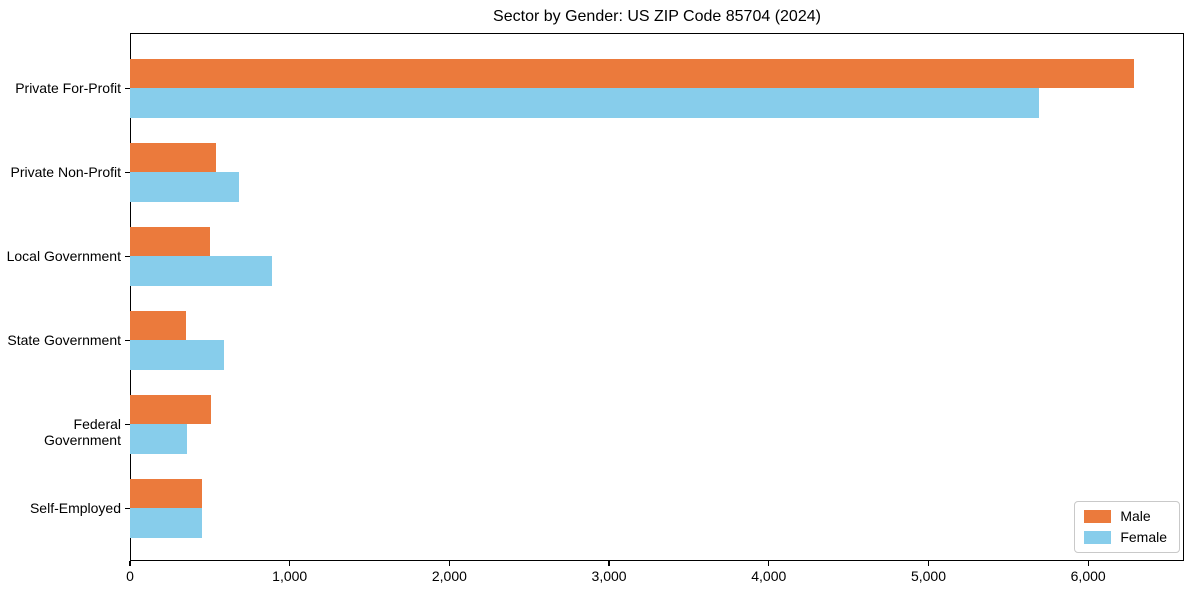  Describe the element at coordinates (1098, 537) in the screenshot. I see `legend-swatch-female` at that location.